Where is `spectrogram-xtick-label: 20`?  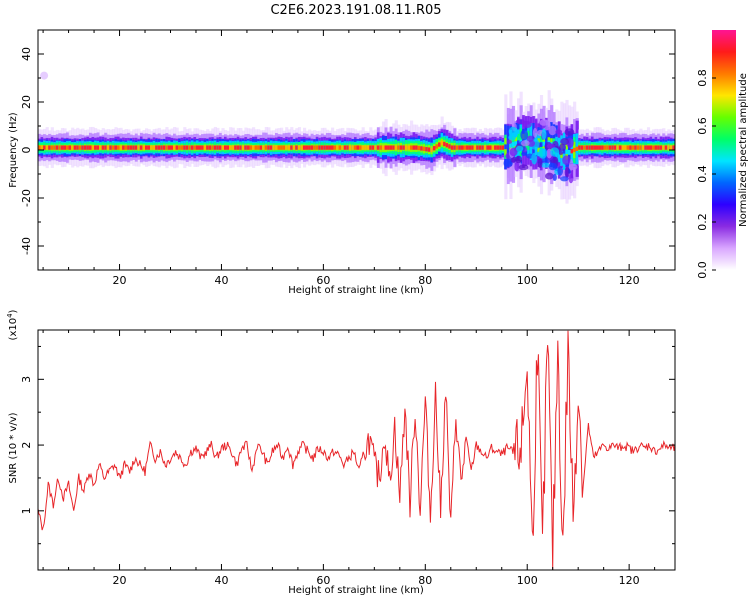 spectrogram-xtick-label: 20 is located at coordinates (120, 280).